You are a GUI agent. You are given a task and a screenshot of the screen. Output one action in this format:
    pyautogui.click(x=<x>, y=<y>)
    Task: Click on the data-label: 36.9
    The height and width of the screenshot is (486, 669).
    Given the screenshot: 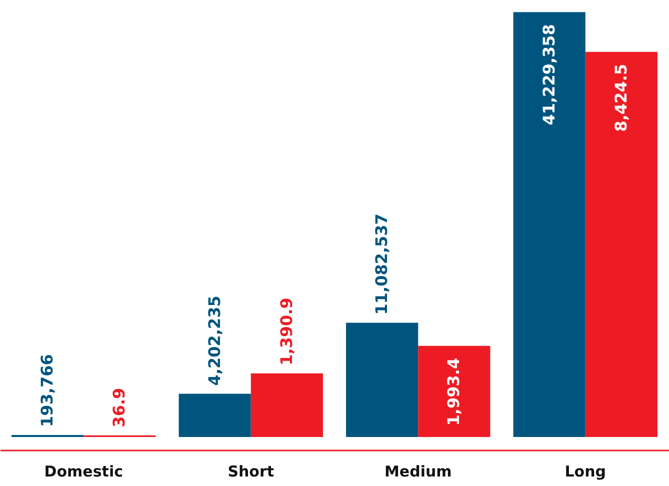 What is the action you would take?
    pyautogui.click(x=119, y=408)
    